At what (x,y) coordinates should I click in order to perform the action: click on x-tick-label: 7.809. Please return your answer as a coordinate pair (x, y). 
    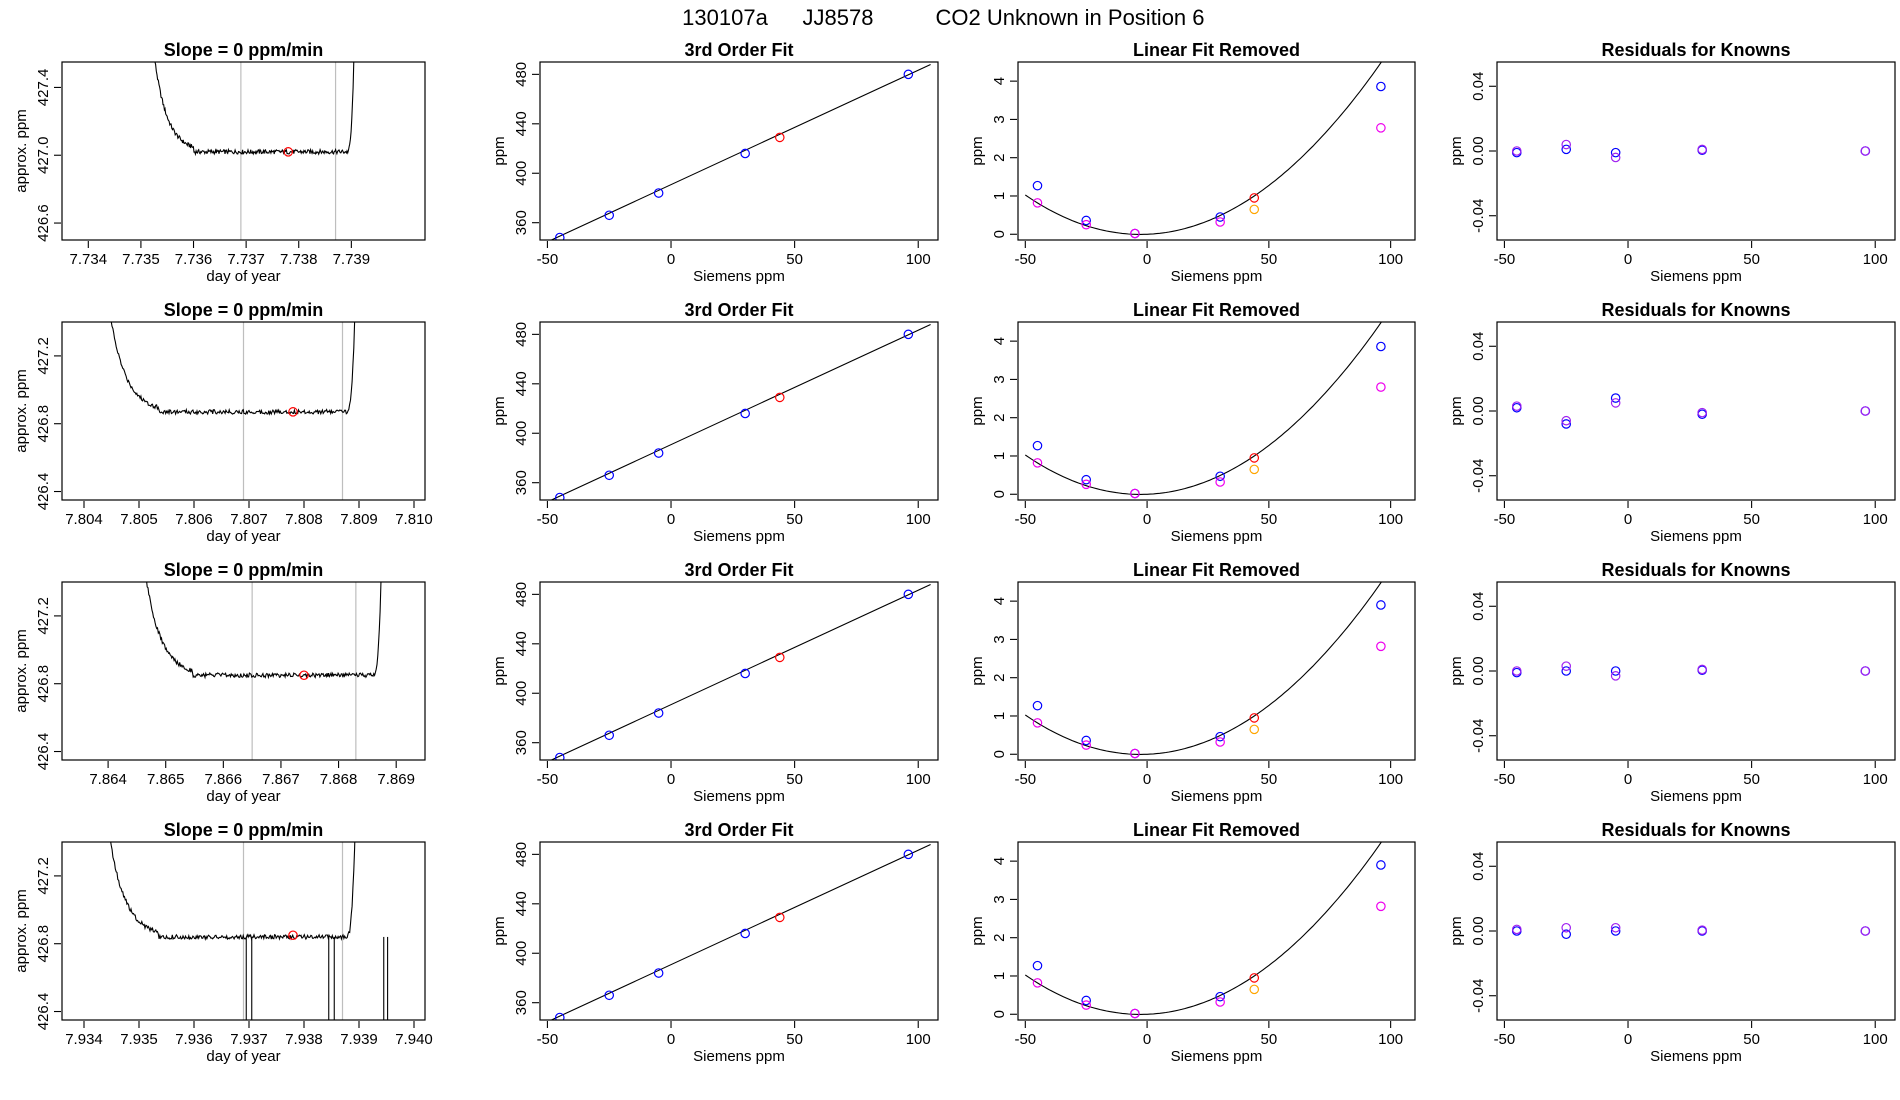
    Looking at the image, I should click on (359, 519).